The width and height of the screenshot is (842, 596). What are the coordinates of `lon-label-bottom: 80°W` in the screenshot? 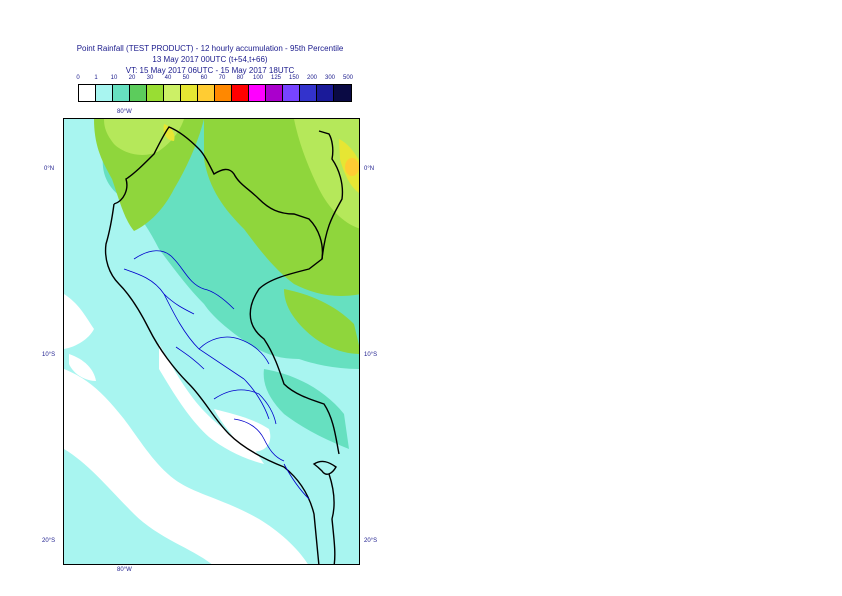 It's located at (124, 570).